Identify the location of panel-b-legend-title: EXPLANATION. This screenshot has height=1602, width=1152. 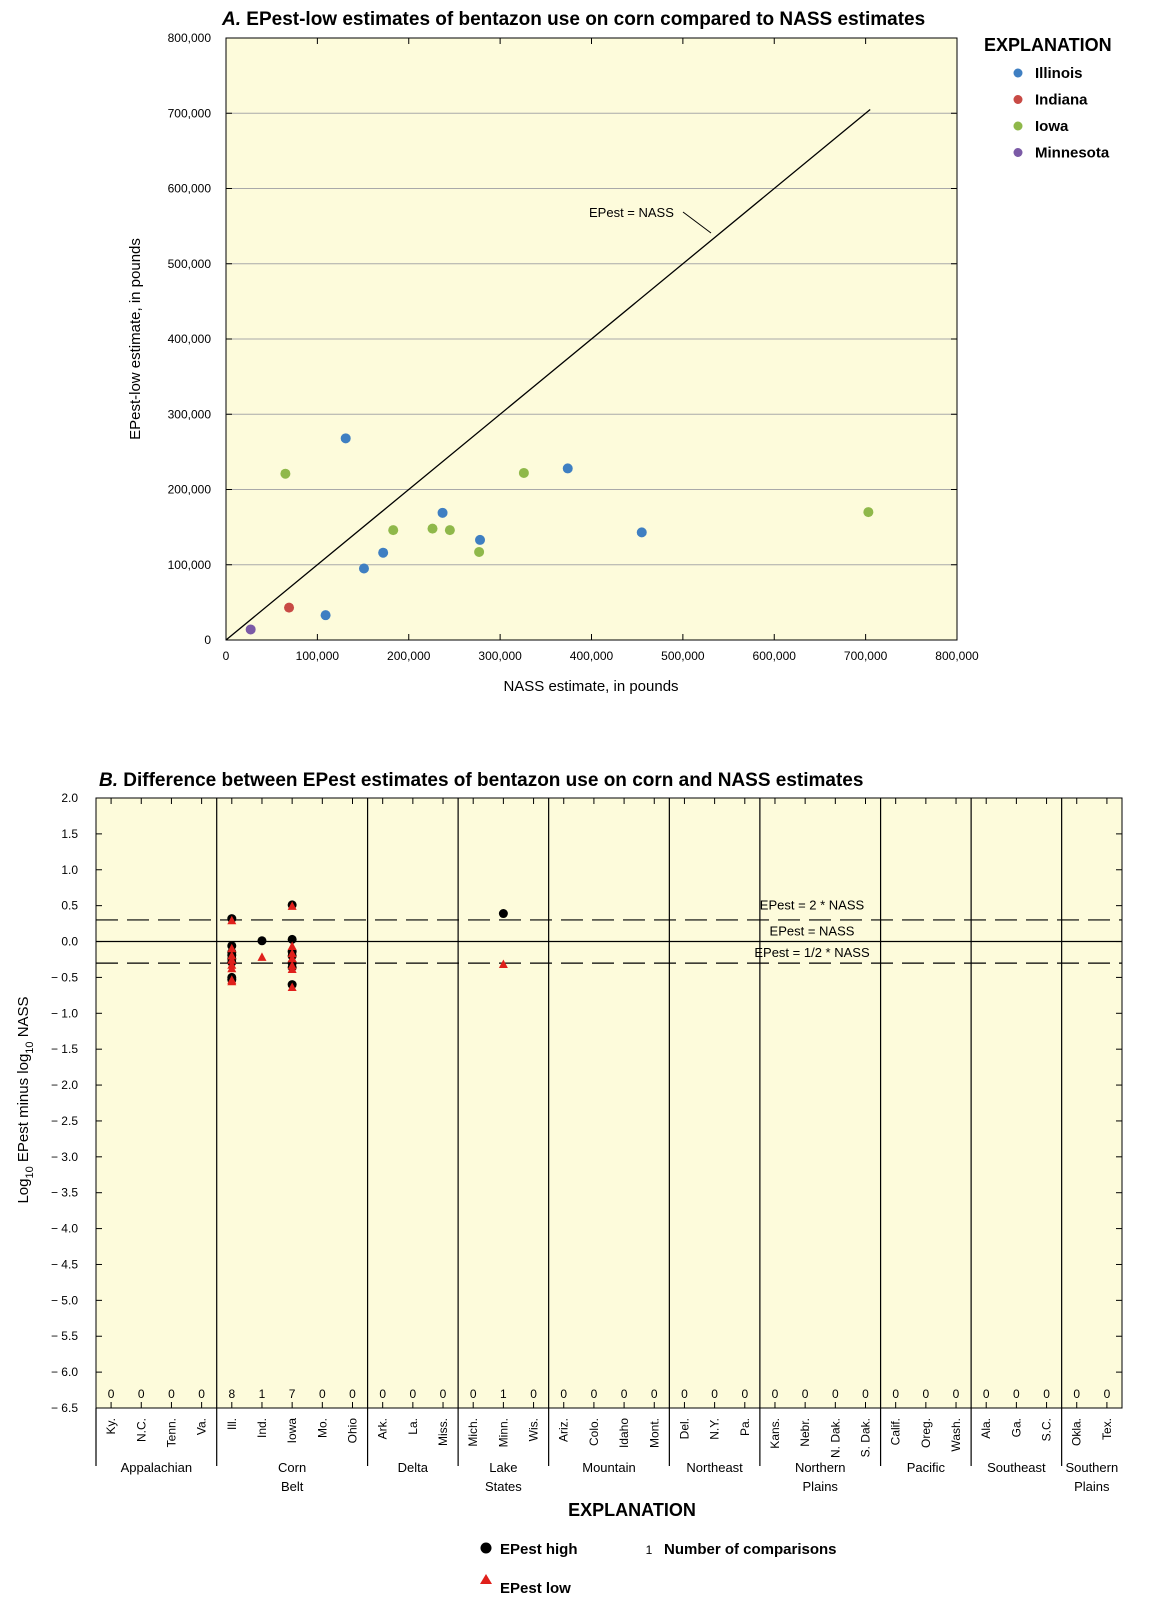
(632, 1510).